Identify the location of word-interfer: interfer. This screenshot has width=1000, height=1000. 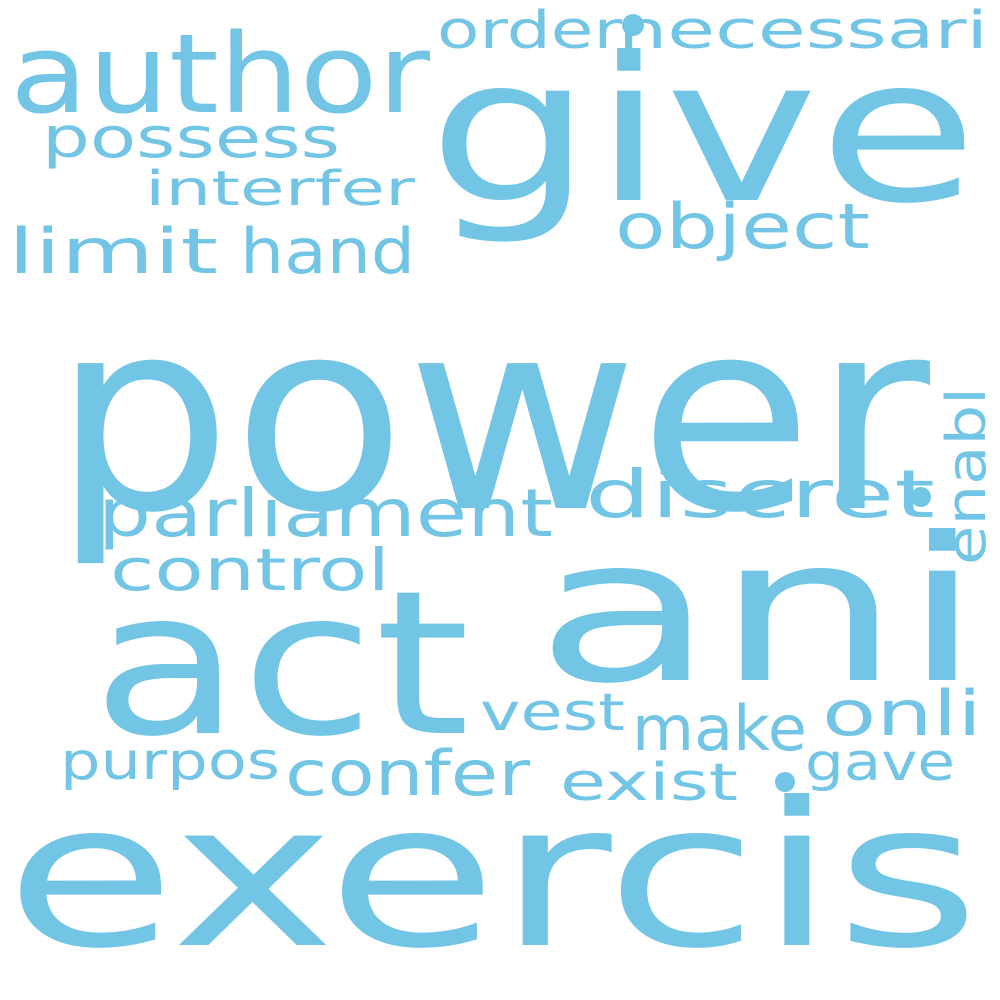
(280, 189).